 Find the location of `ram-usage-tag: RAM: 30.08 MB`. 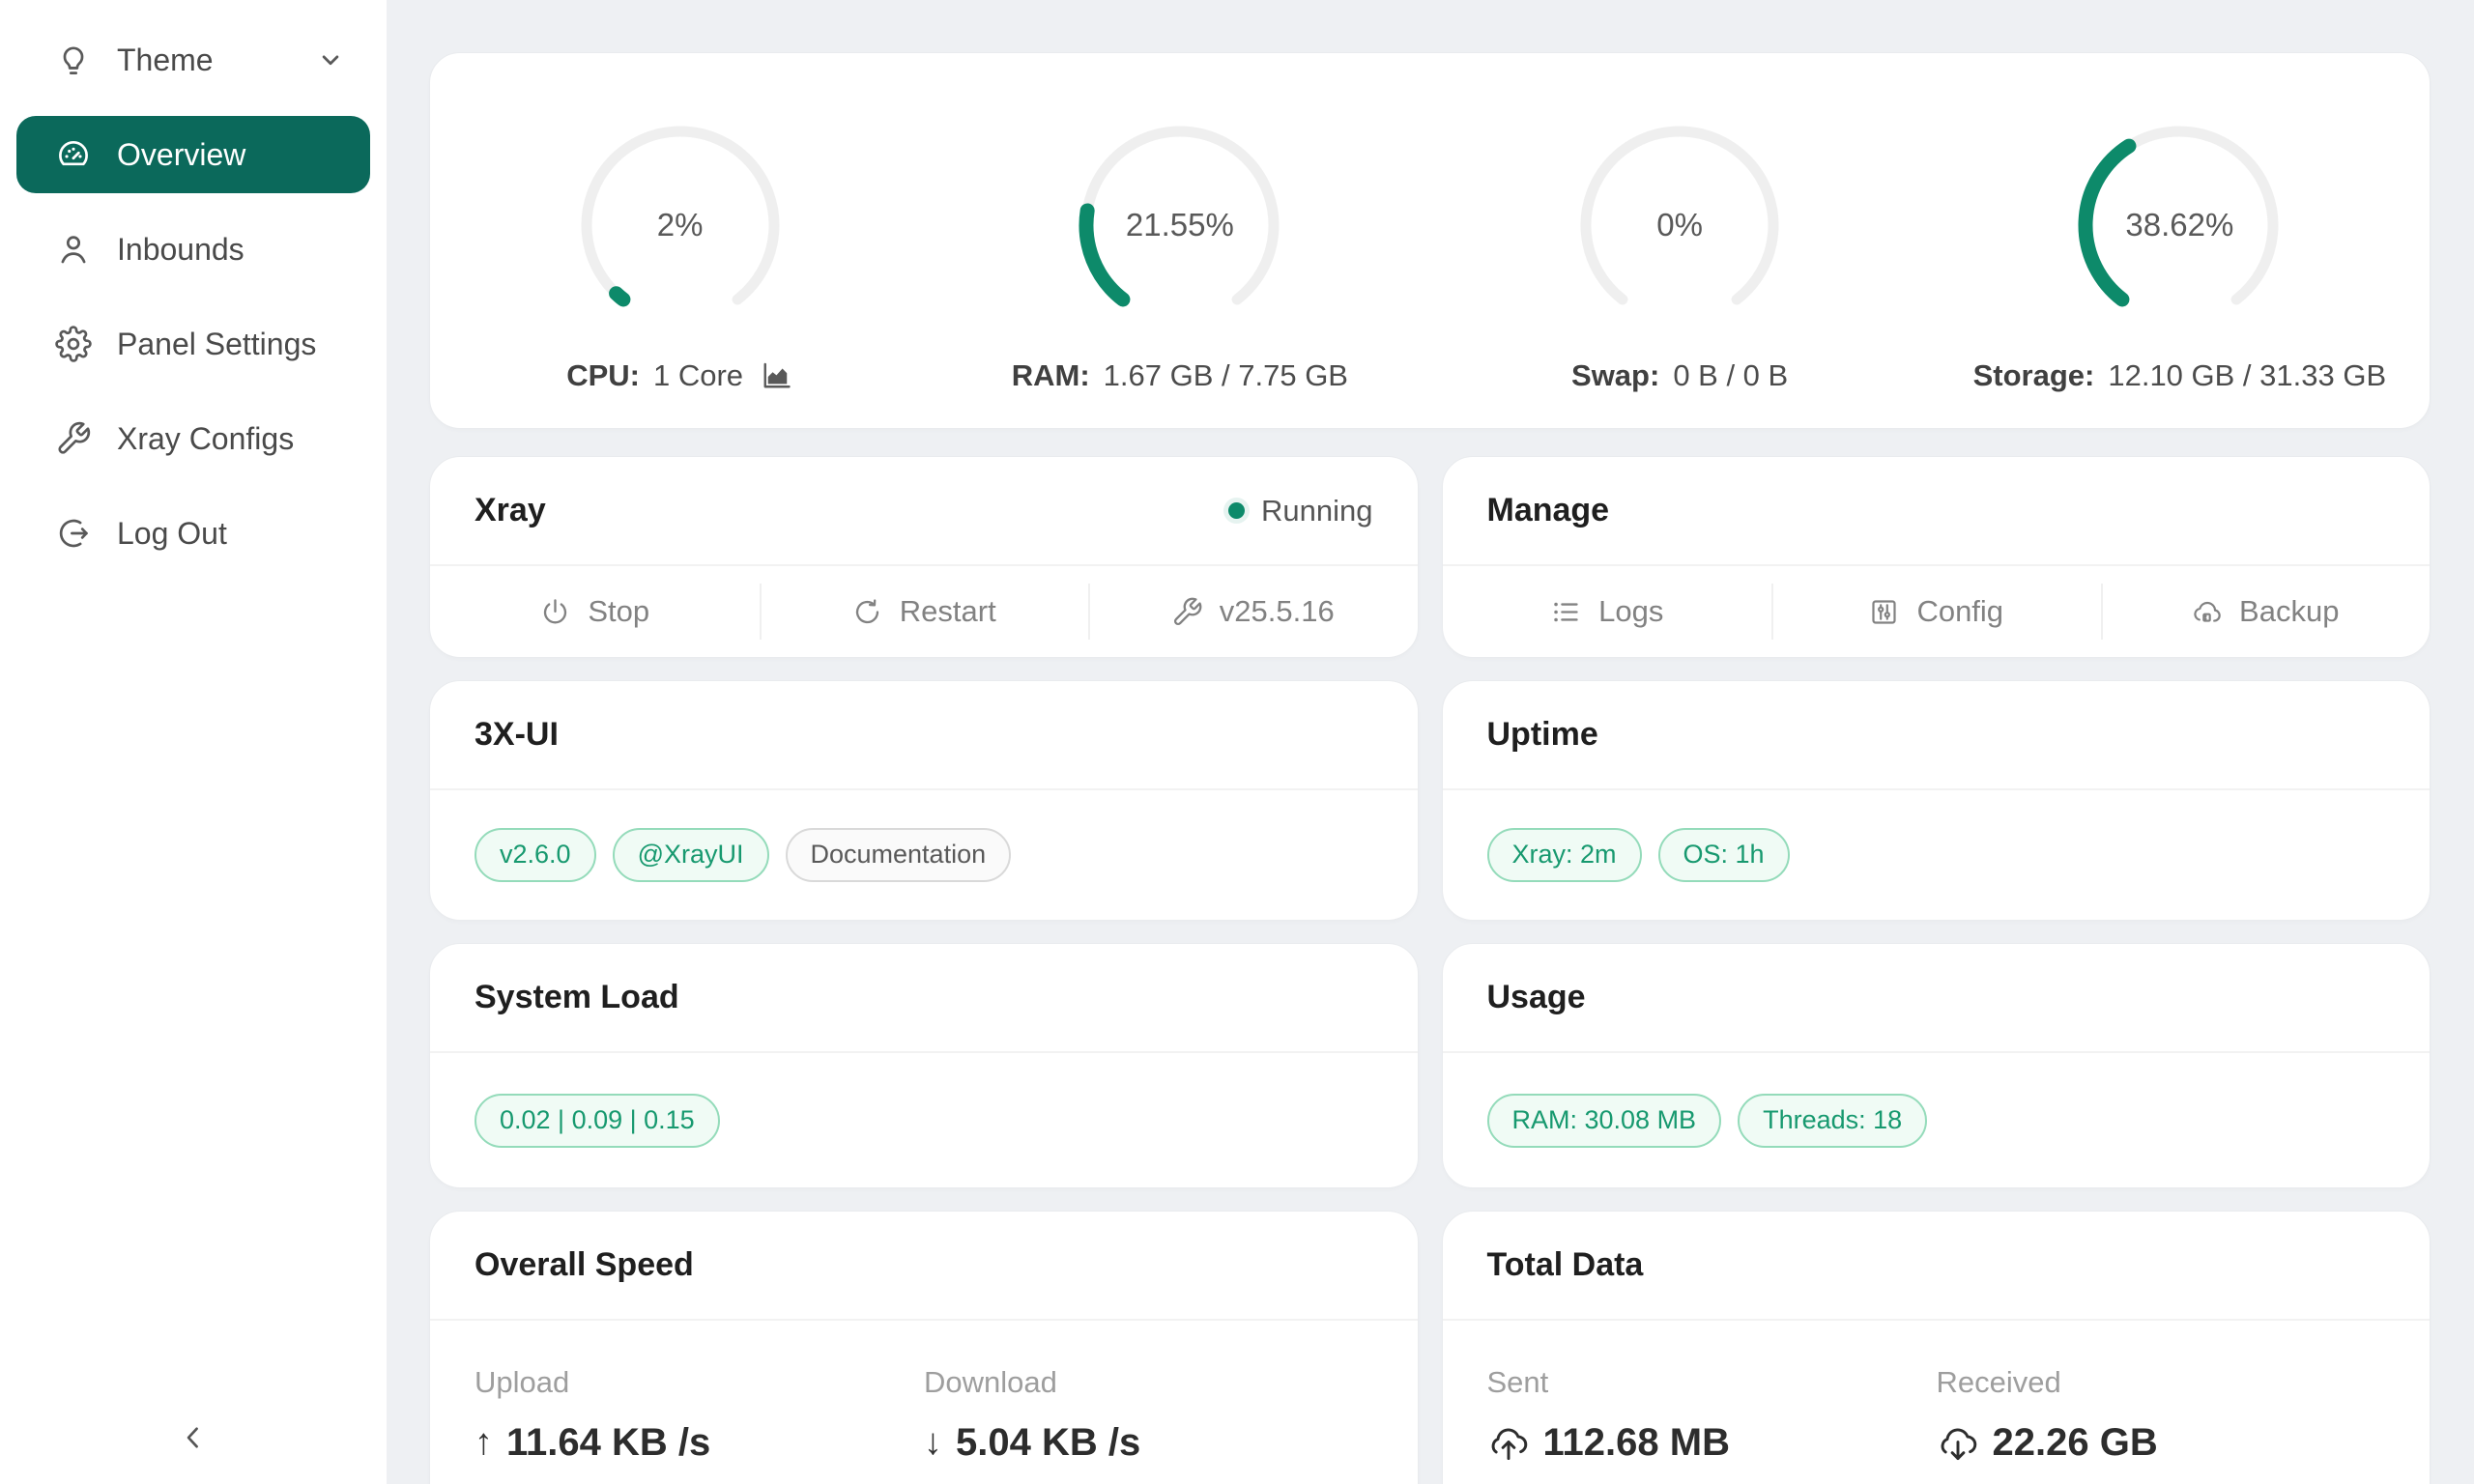

ram-usage-tag: RAM: 30.08 MB is located at coordinates (1604, 1121).